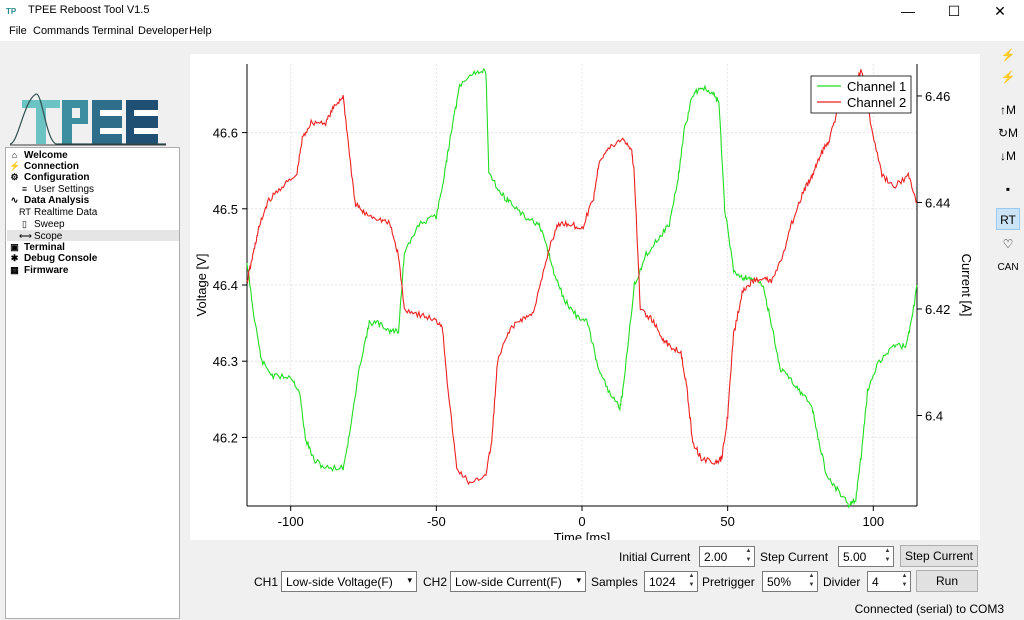 Image resolution: width=1024 pixels, height=620 pixels. I want to click on tree-item-connection: ⚡ Connection, so click(44, 166).